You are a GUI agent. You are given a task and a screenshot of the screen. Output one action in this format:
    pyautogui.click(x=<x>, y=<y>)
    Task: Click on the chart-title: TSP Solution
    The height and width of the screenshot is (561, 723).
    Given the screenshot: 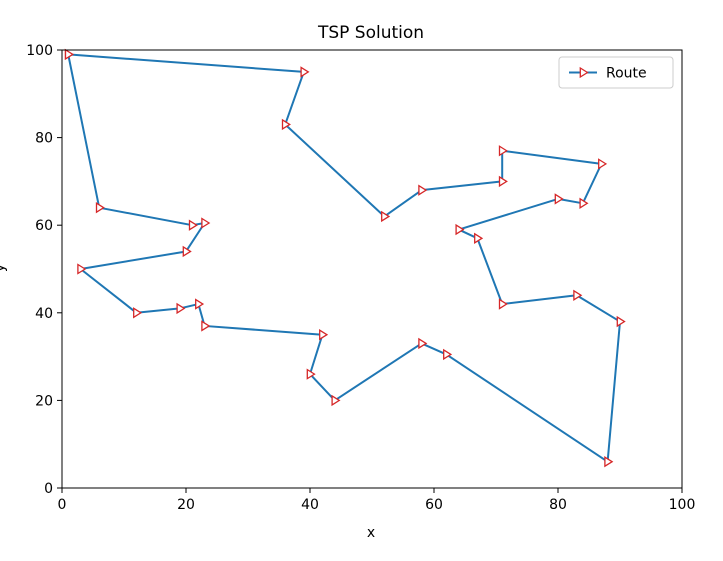 What is the action you would take?
    pyautogui.click(x=370, y=33)
    